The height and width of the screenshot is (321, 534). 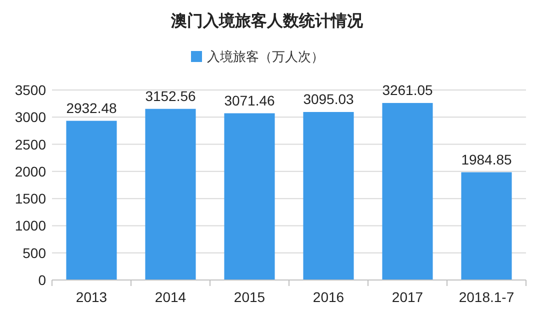 What do you see at coordinates (42, 280) in the screenshot?
I see `y-tick-label: 0` at bounding box center [42, 280].